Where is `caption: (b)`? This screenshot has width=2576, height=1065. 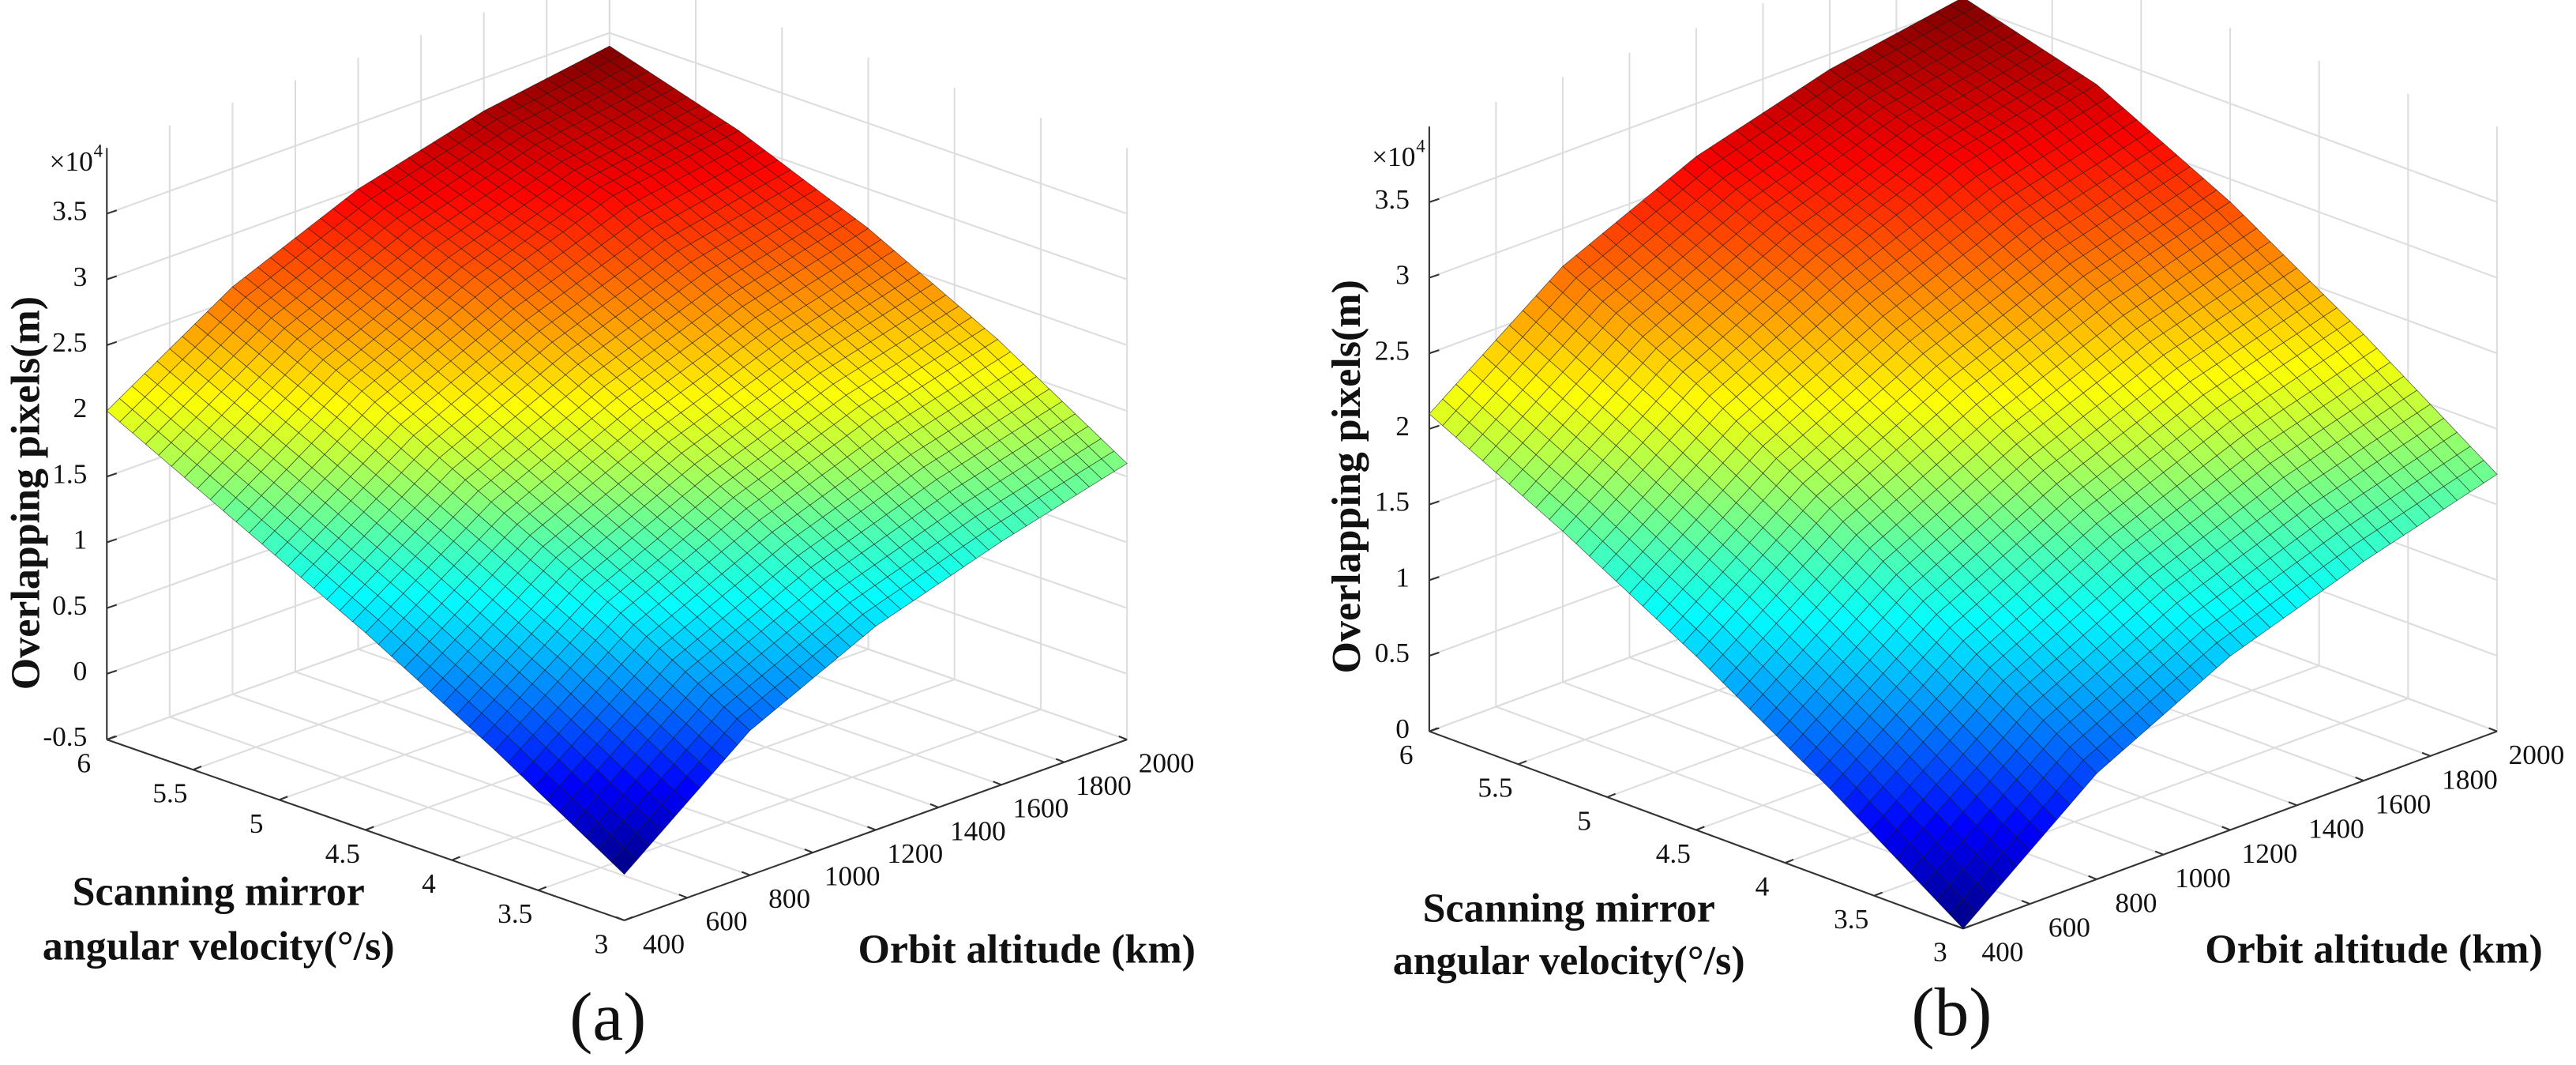
caption: (b) is located at coordinates (1951, 1012).